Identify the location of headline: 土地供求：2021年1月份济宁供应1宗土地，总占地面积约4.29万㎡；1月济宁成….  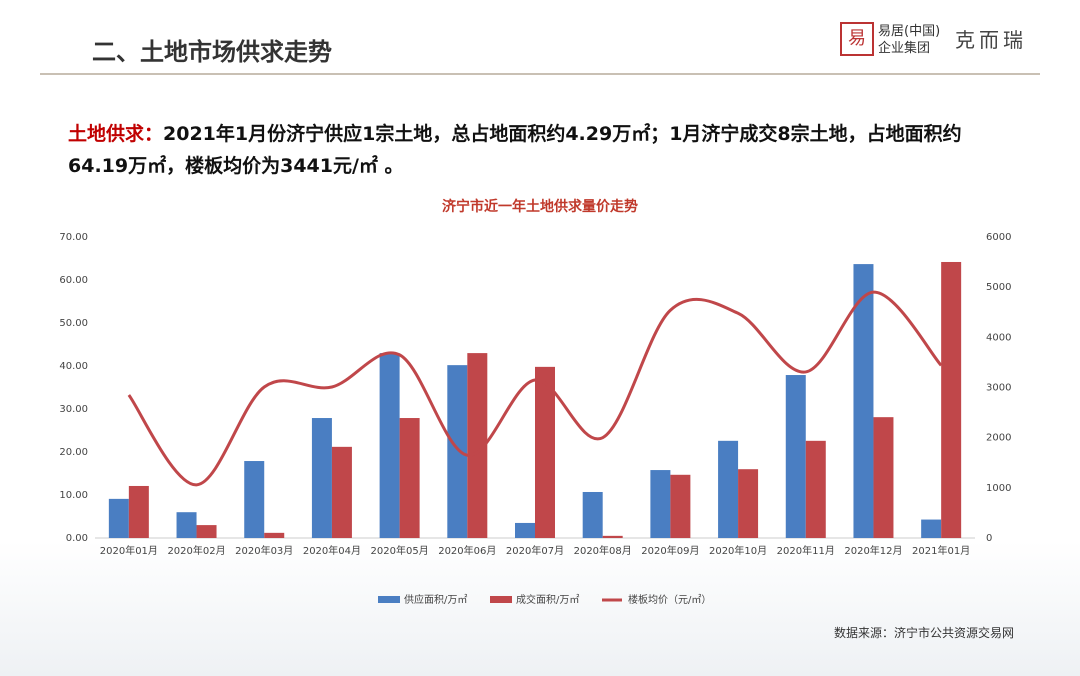
(543, 150).